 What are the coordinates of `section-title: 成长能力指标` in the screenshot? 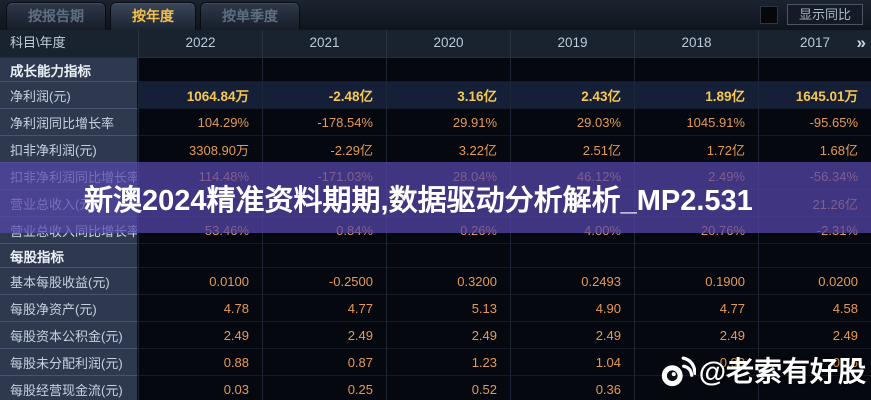 It's located at (69, 70).